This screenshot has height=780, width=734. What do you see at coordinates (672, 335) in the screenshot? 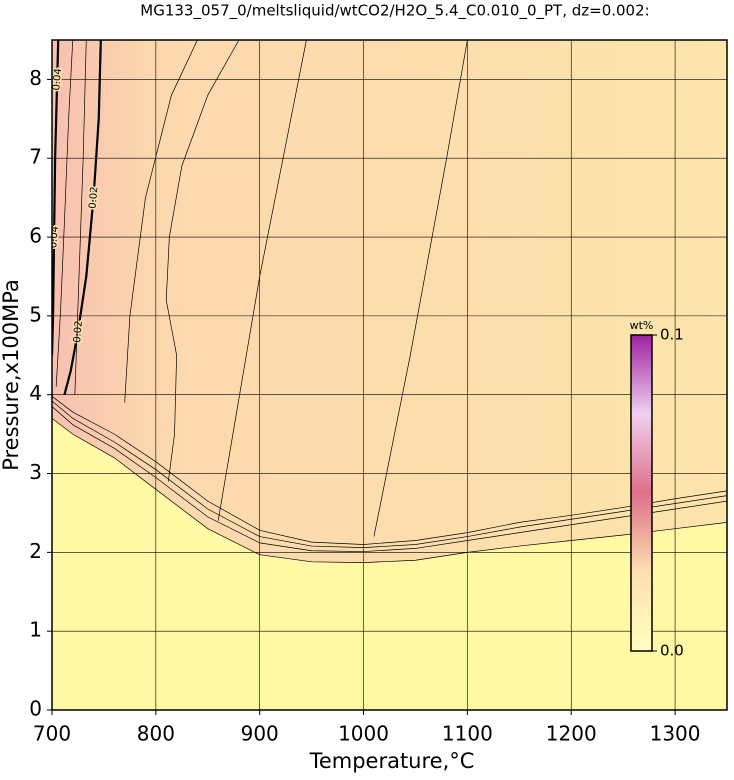
I see `colorbar-tick-label: 0.1` at bounding box center [672, 335].